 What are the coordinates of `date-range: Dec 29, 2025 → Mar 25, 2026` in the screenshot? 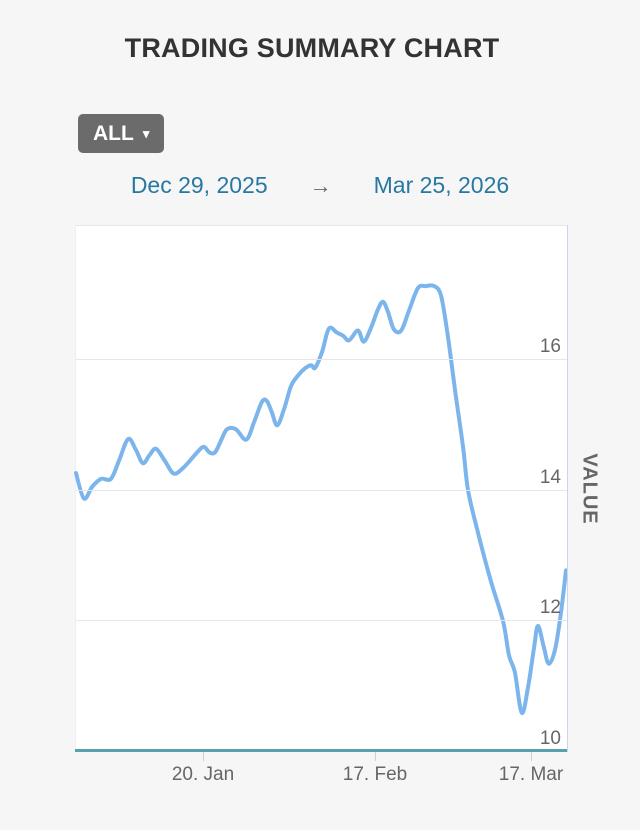 It's located at (320, 185).